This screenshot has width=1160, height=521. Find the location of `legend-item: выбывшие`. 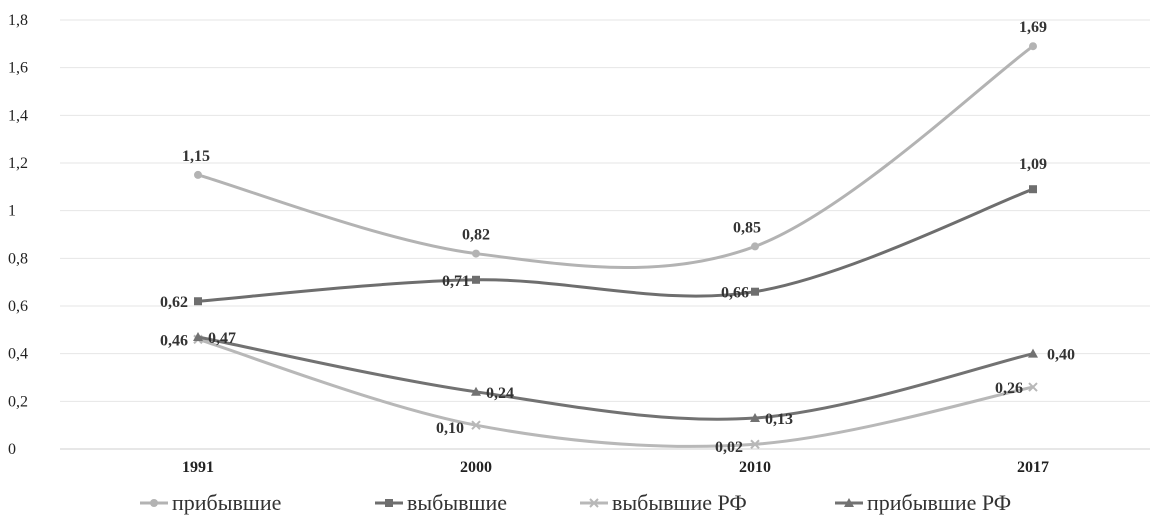

legend-item: выбывшие is located at coordinates (441, 502).